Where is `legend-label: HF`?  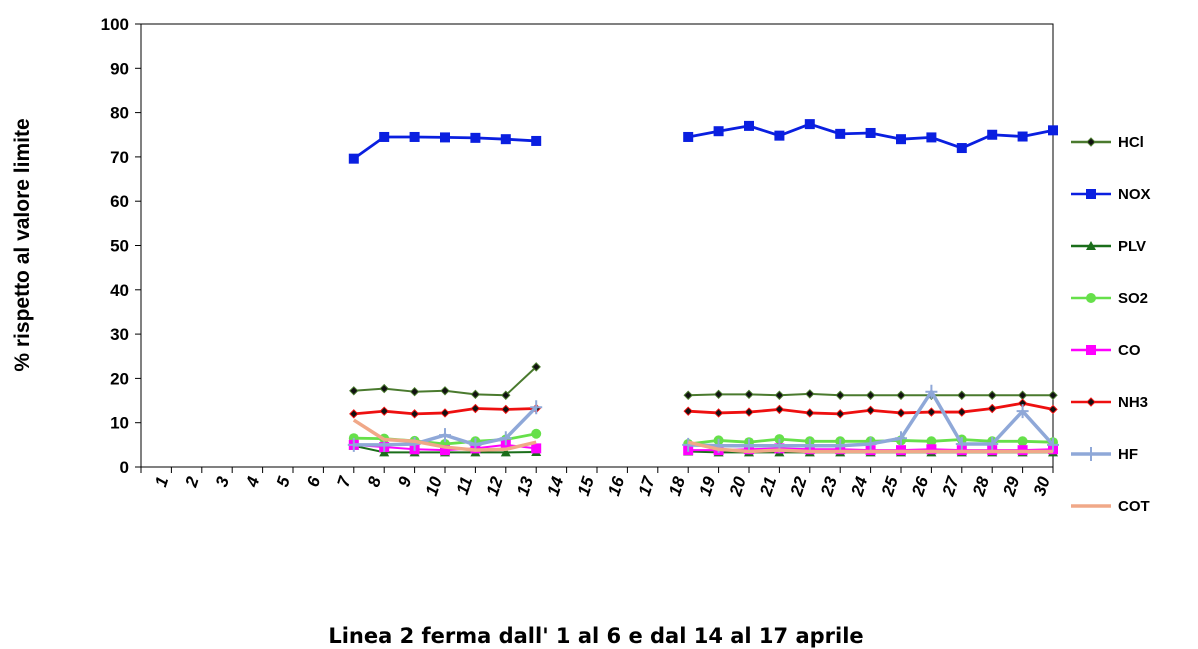
legend-label: HF is located at coordinates (1128, 454).